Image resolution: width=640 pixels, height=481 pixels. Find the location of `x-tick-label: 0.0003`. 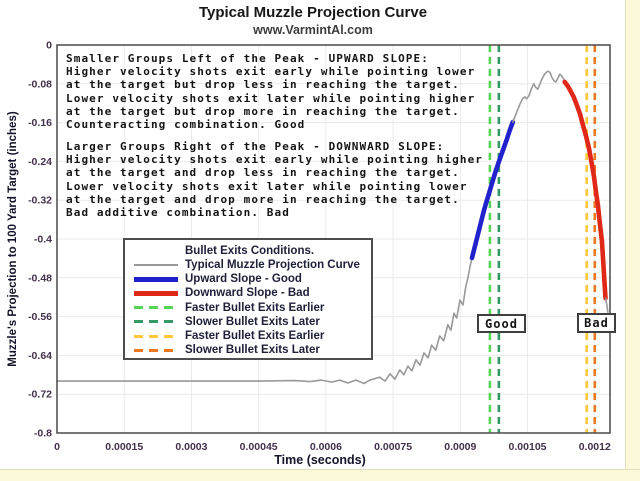

x-tick-label: 0.0003 is located at coordinates (191, 447).